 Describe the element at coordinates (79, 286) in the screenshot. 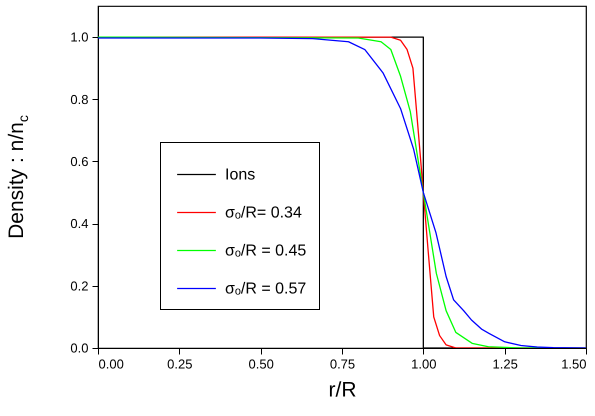

I see `y-tick-label: 0.2` at that location.